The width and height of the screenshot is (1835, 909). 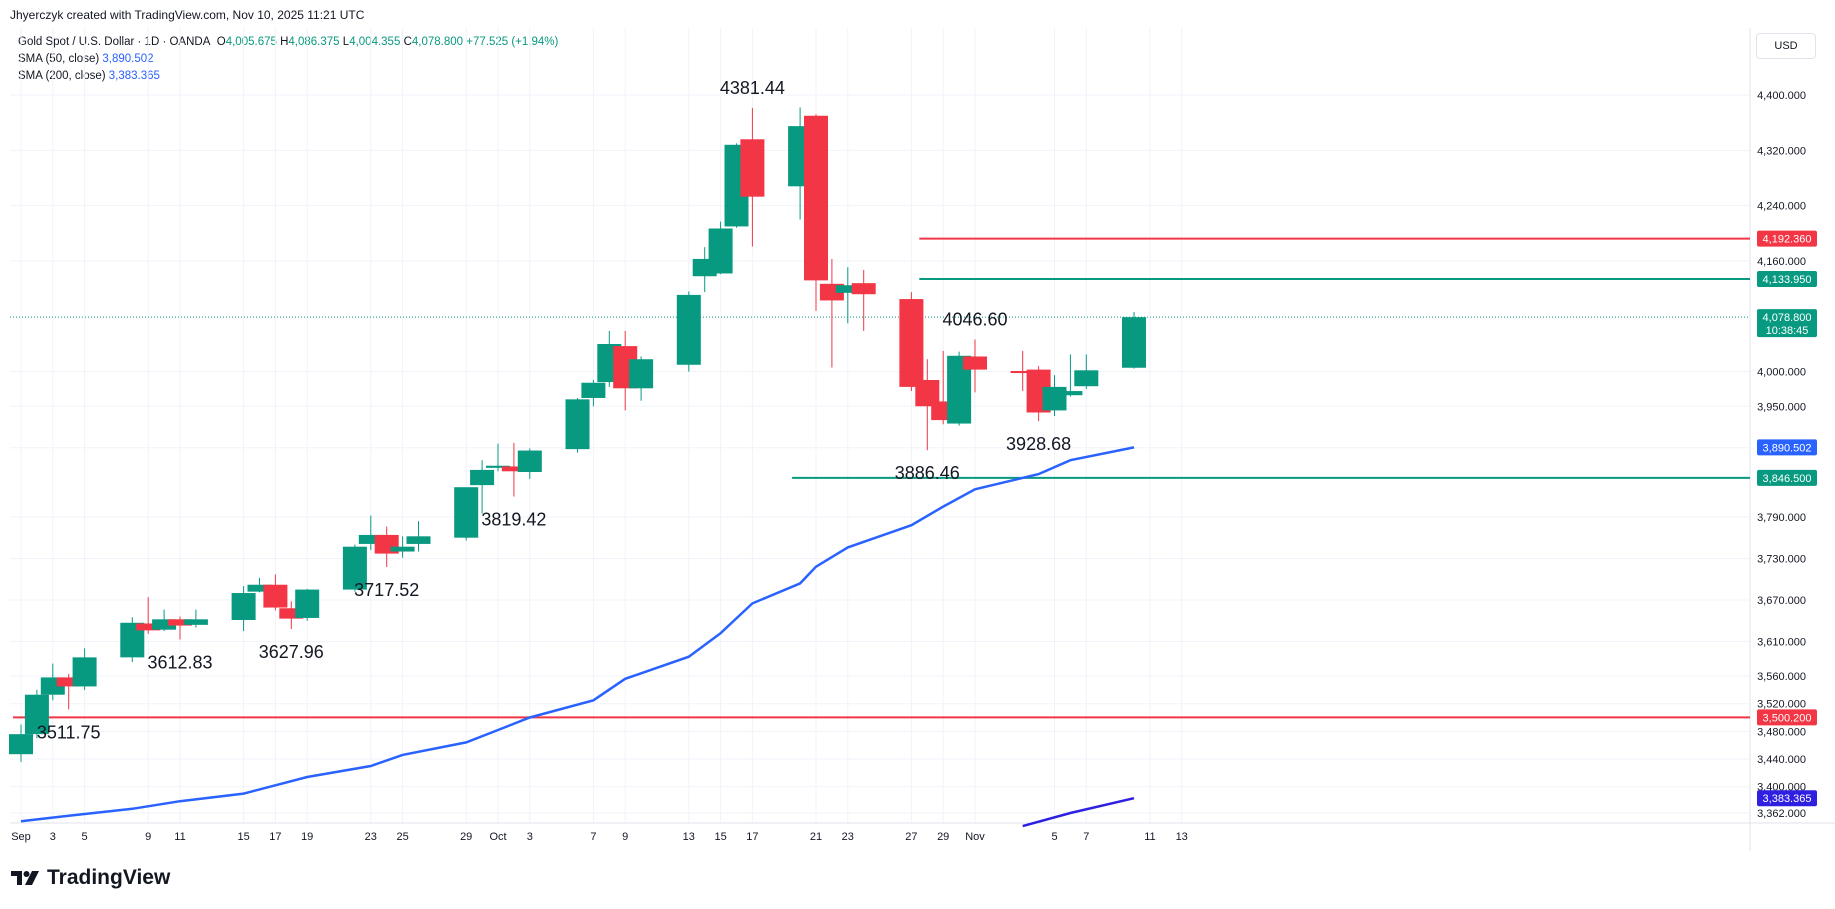 I want to click on price-axis-label: 3,560.000, so click(x=1781, y=677).